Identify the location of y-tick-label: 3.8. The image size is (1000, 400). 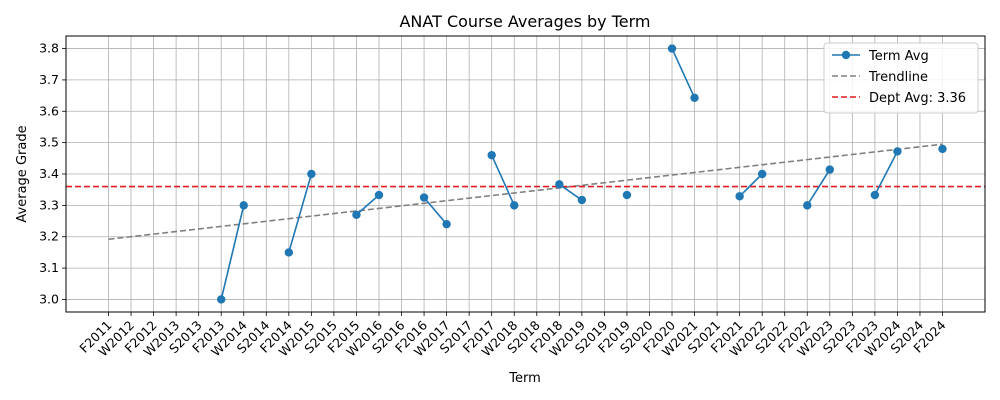
(49, 48).